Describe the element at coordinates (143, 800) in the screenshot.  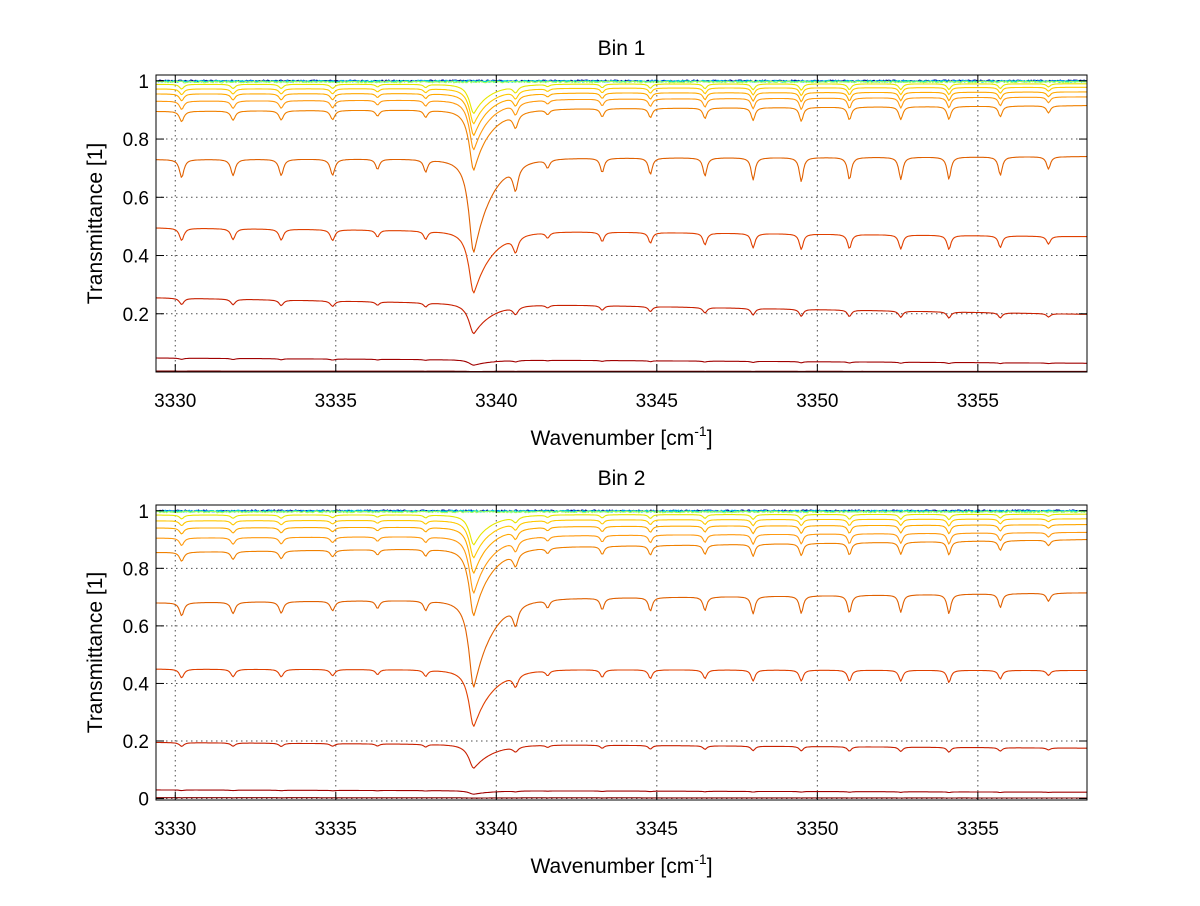
I see `y-tick-label: 0` at that location.